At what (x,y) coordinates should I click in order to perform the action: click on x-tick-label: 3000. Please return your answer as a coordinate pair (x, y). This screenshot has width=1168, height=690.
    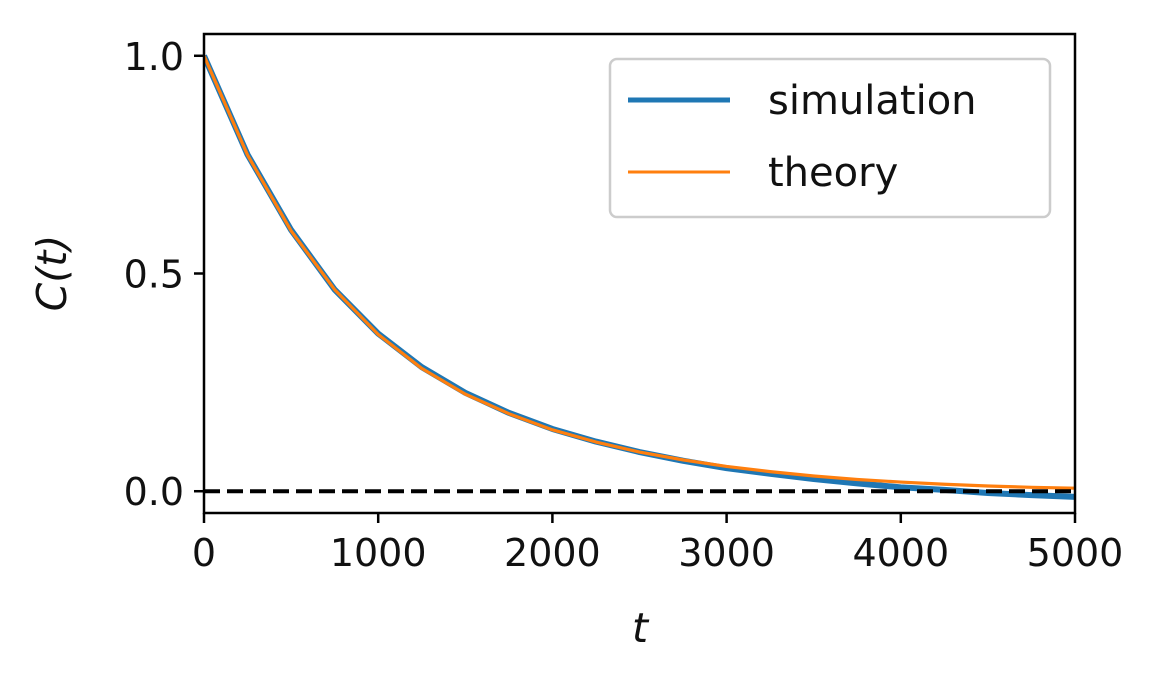
    Looking at the image, I should click on (726, 553).